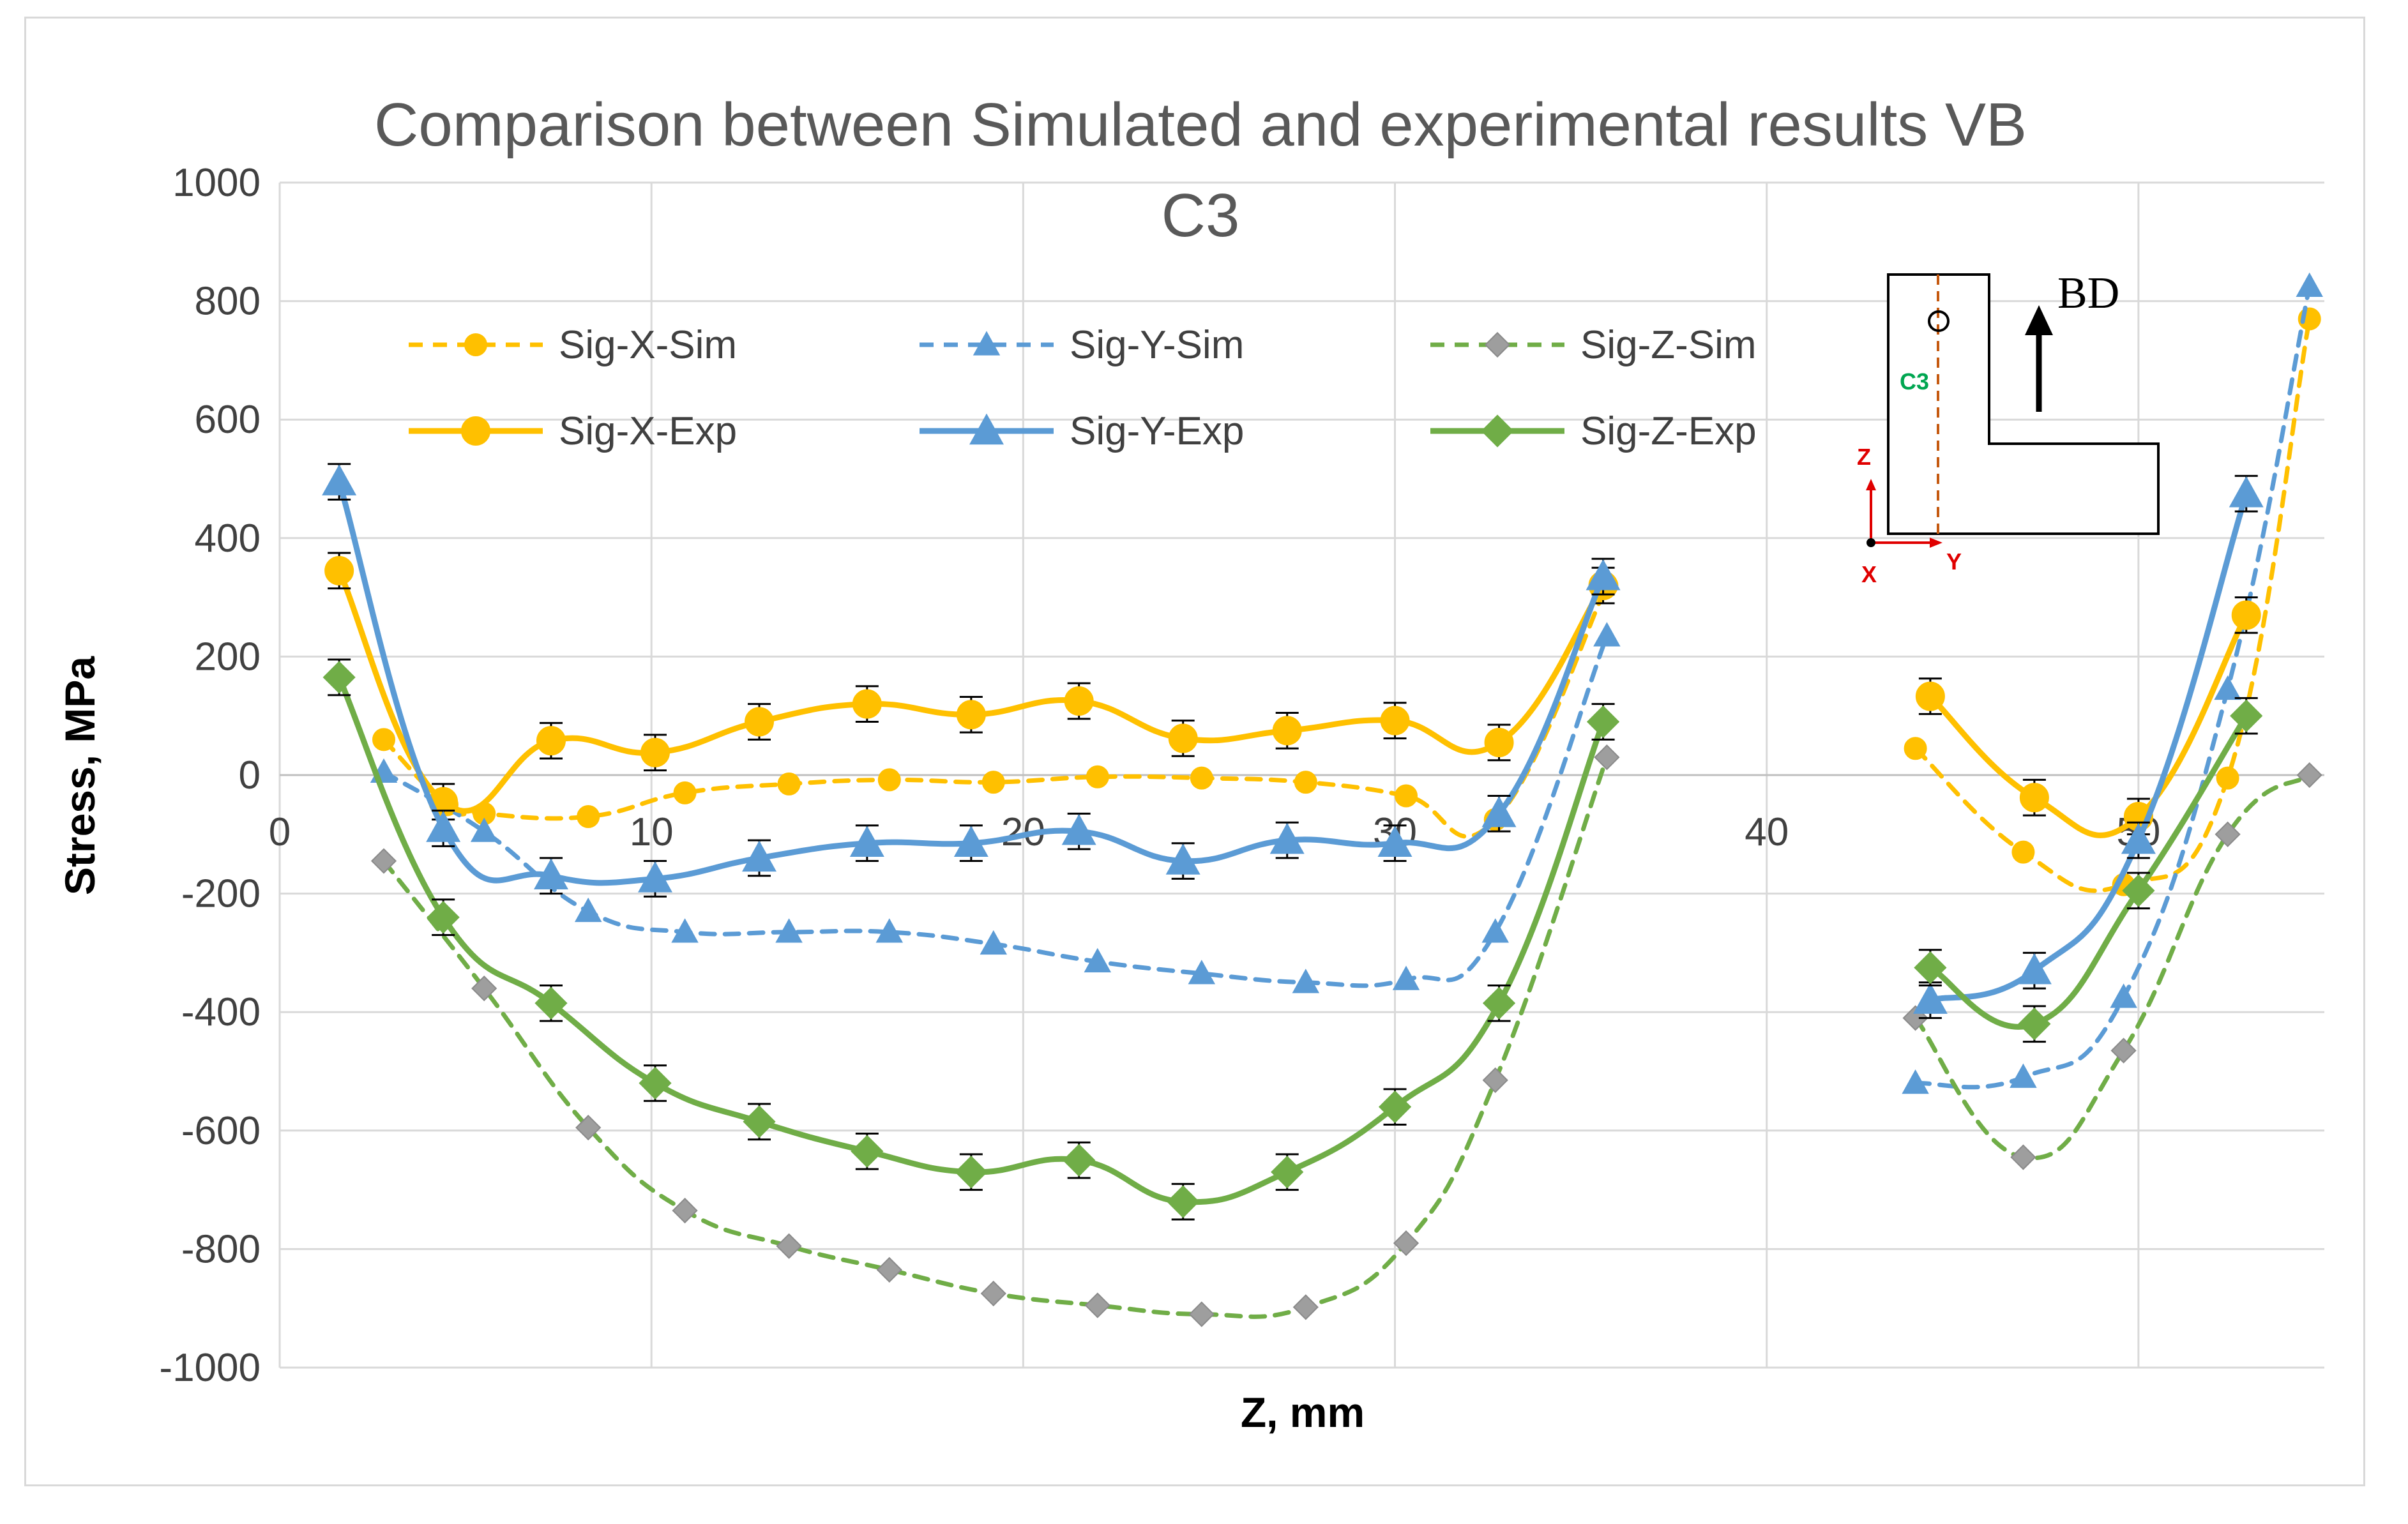 Image resolution: width=2408 pixels, height=1524 pixels. What do you see at coordinates (217, 183) in the screenshot?
I see `y-tick-label: 1000` at bounding box center [217, 183].